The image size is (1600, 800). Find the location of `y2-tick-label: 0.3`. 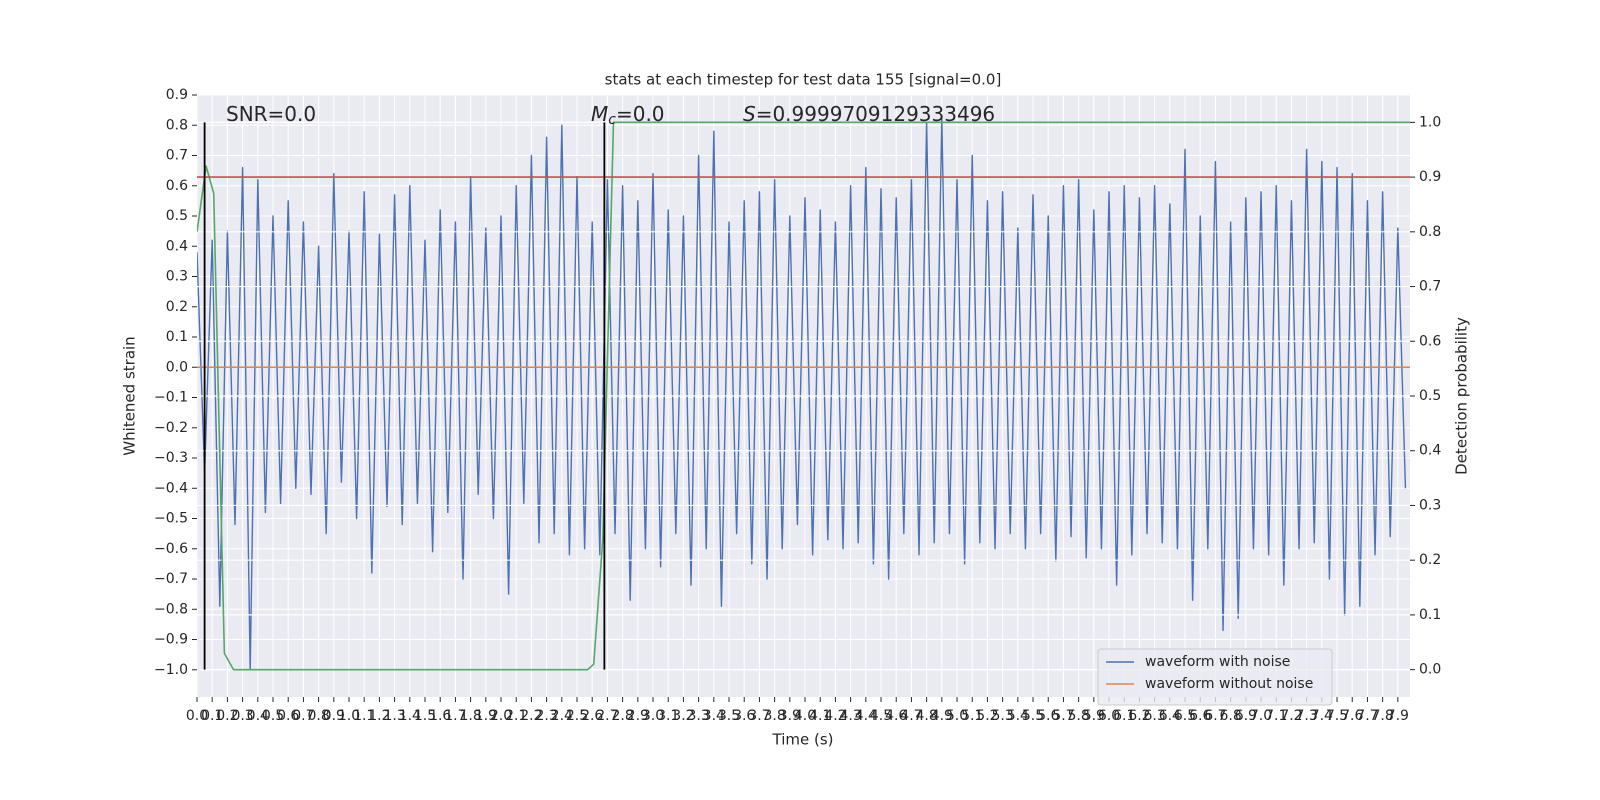

y2-tick-label: 0.3 is located at coordinates (1430, 505).